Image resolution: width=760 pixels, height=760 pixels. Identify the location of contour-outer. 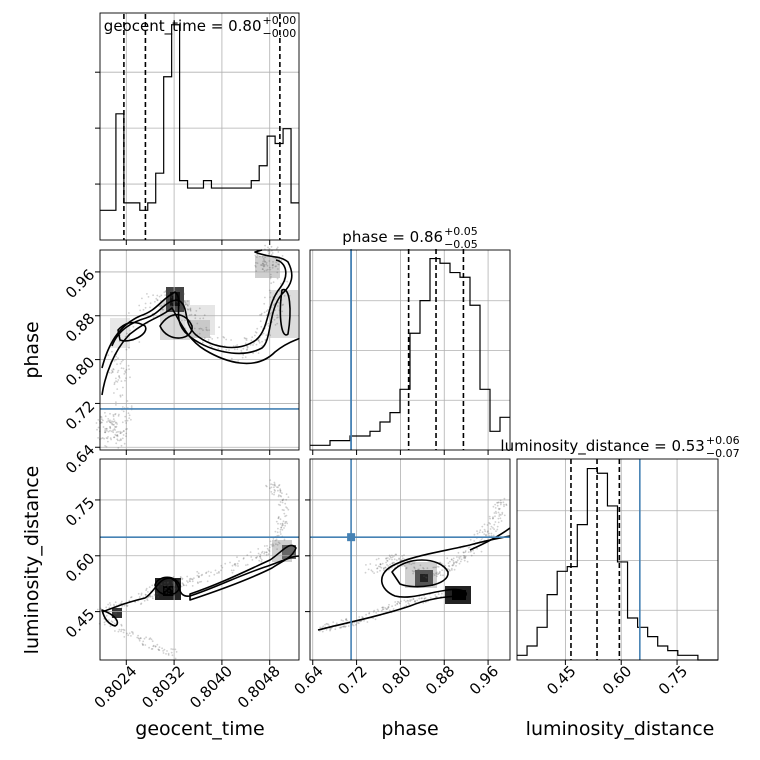
(243, 572).